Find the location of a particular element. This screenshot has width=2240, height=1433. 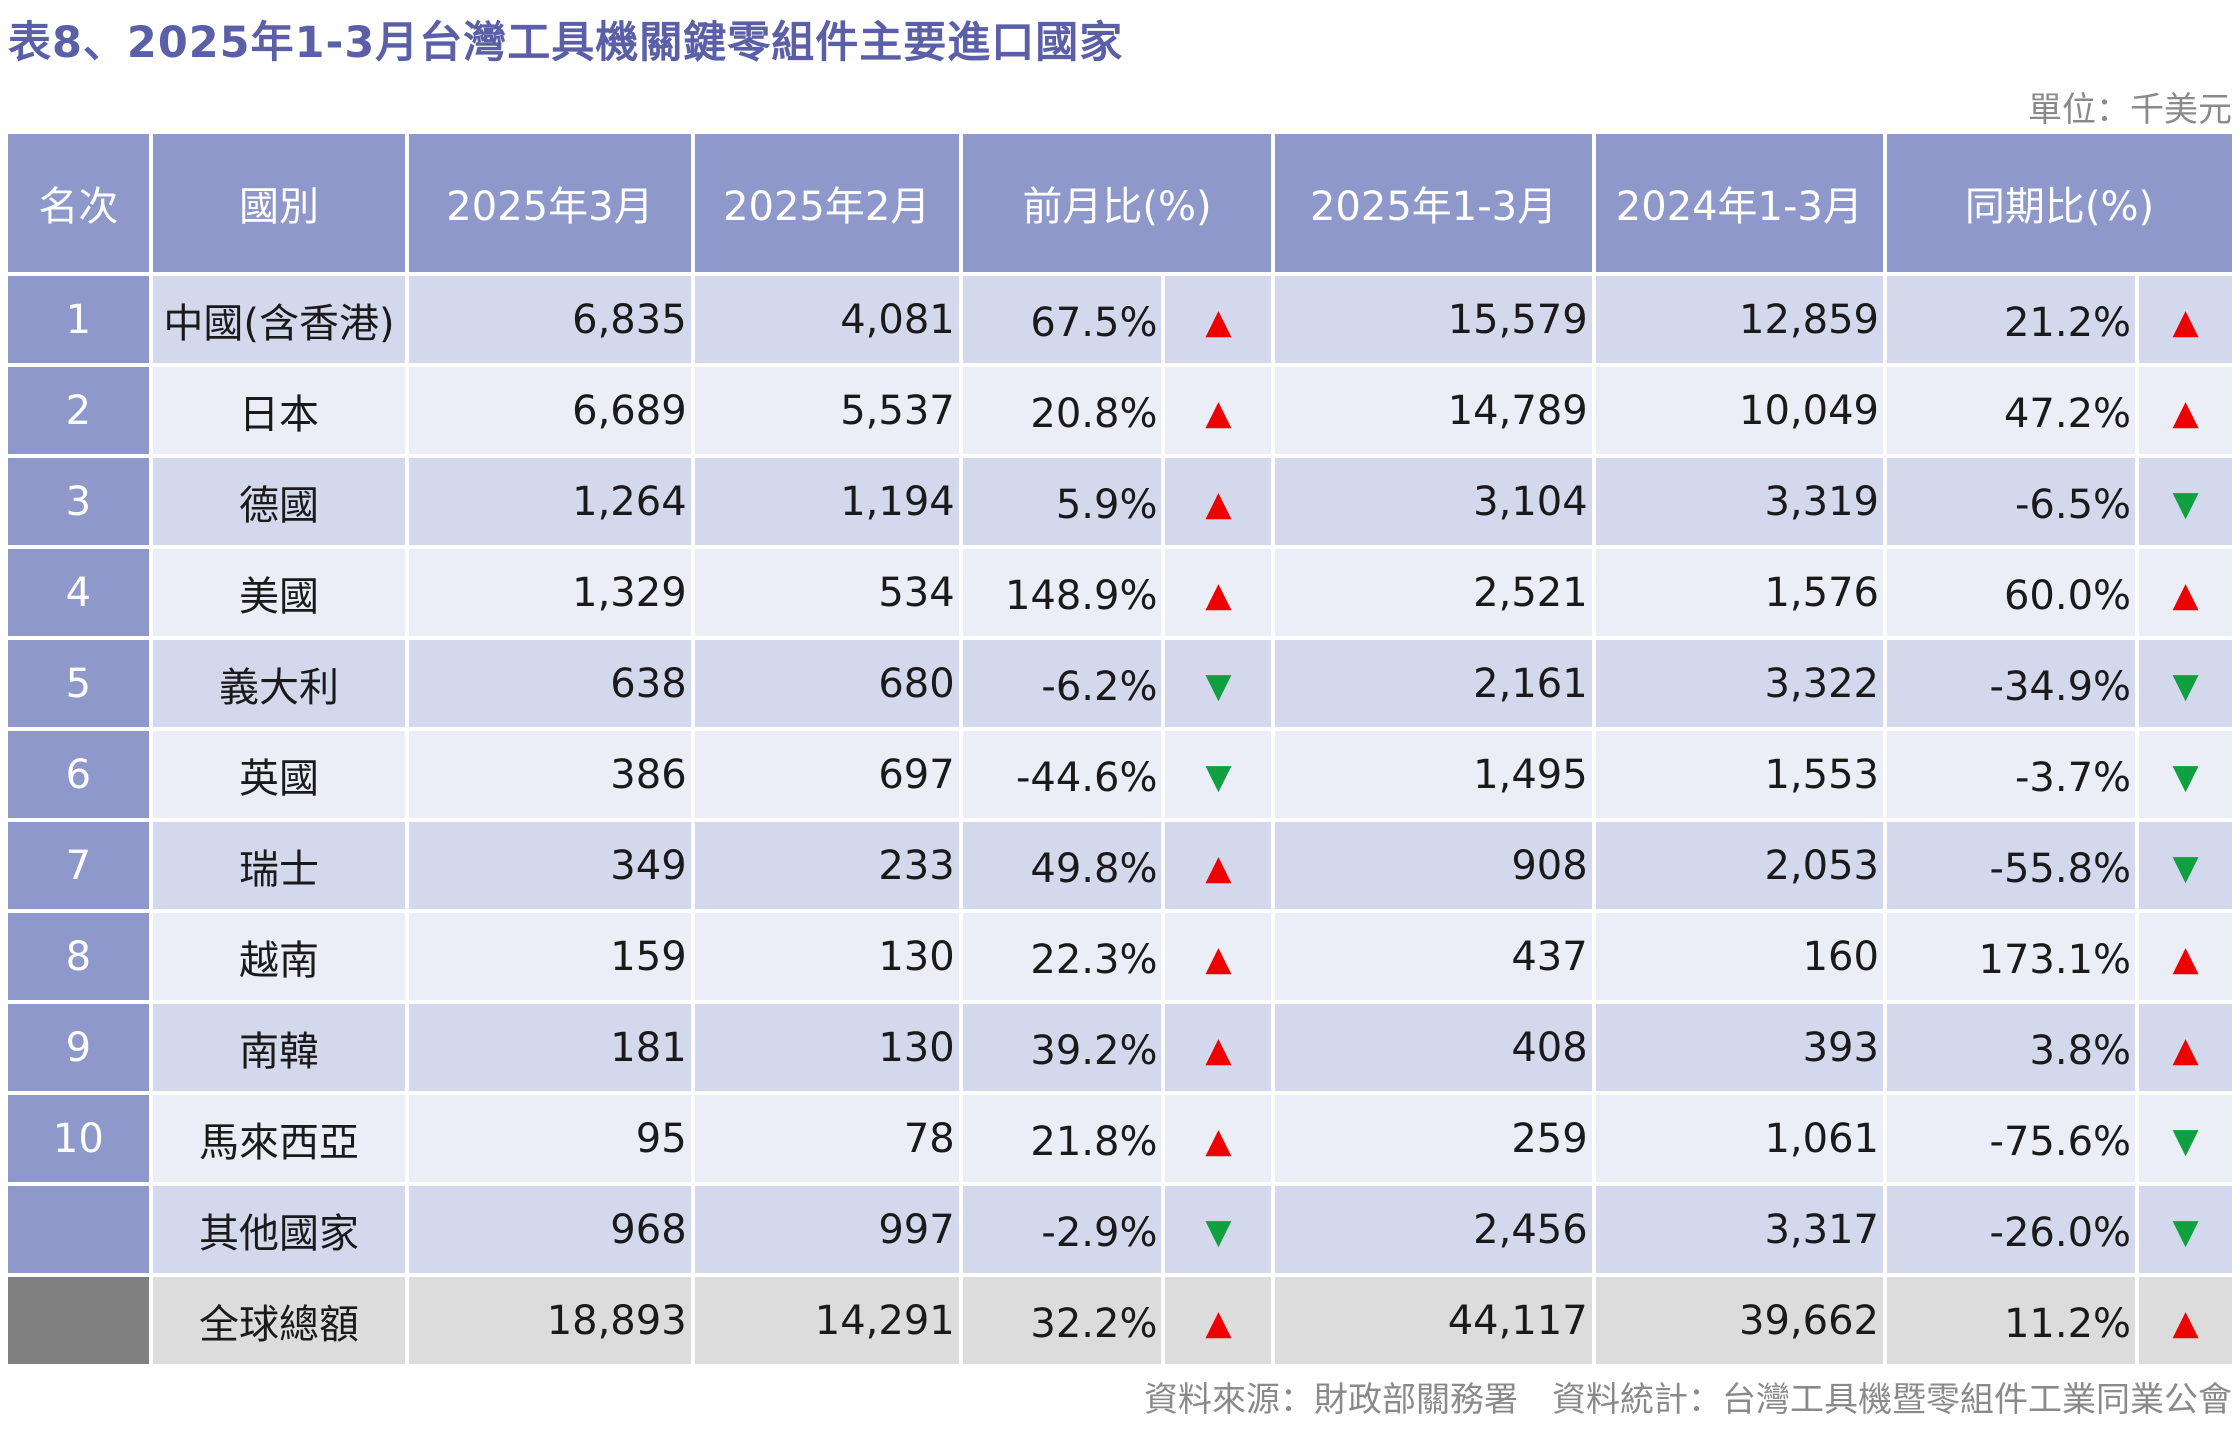

cell-q1-2024: 160 is located at coordinates (1739, 956).